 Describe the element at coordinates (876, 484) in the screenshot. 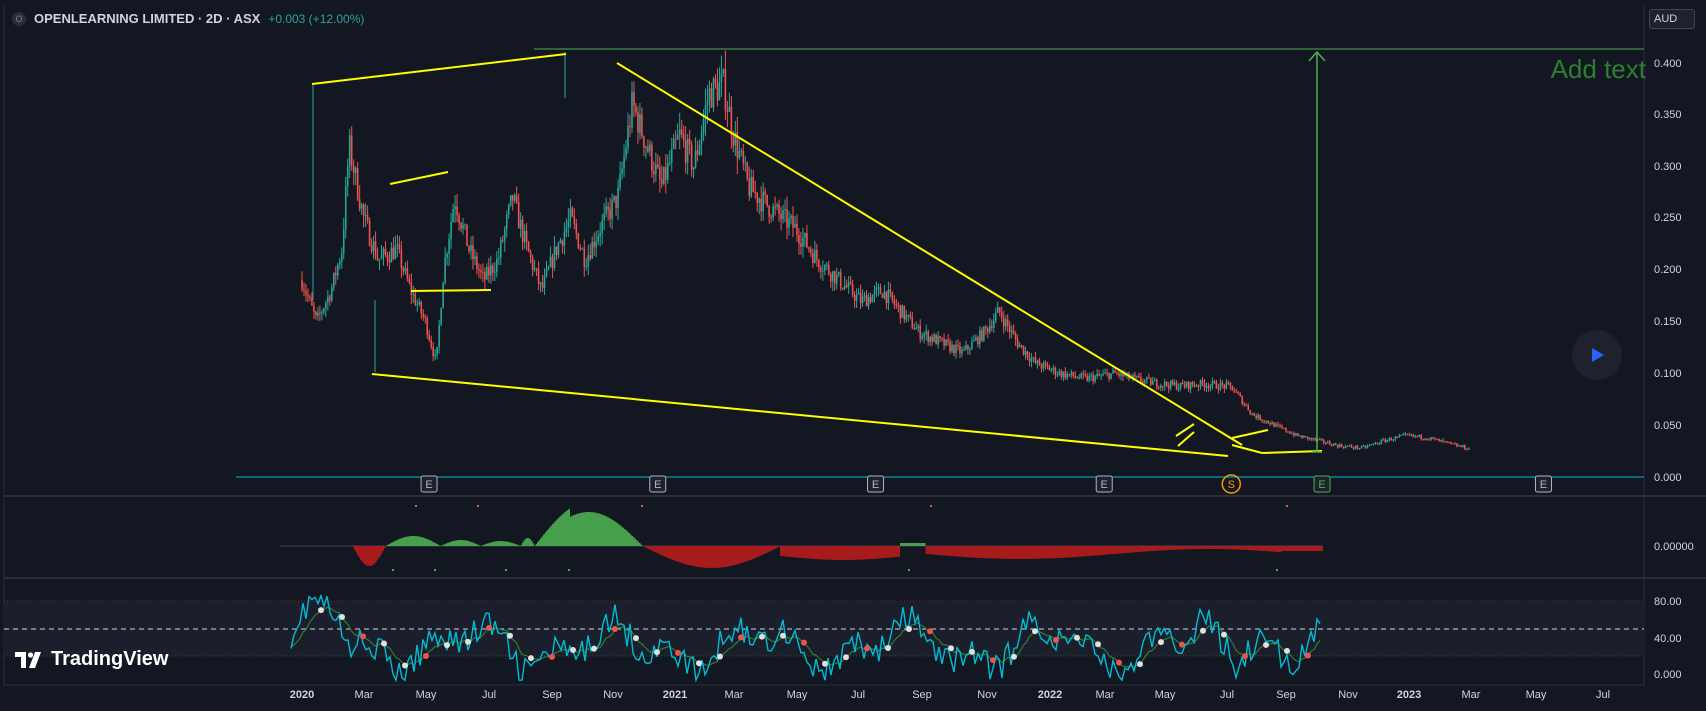

I see `event-marker-earnings-2: E` at that location.